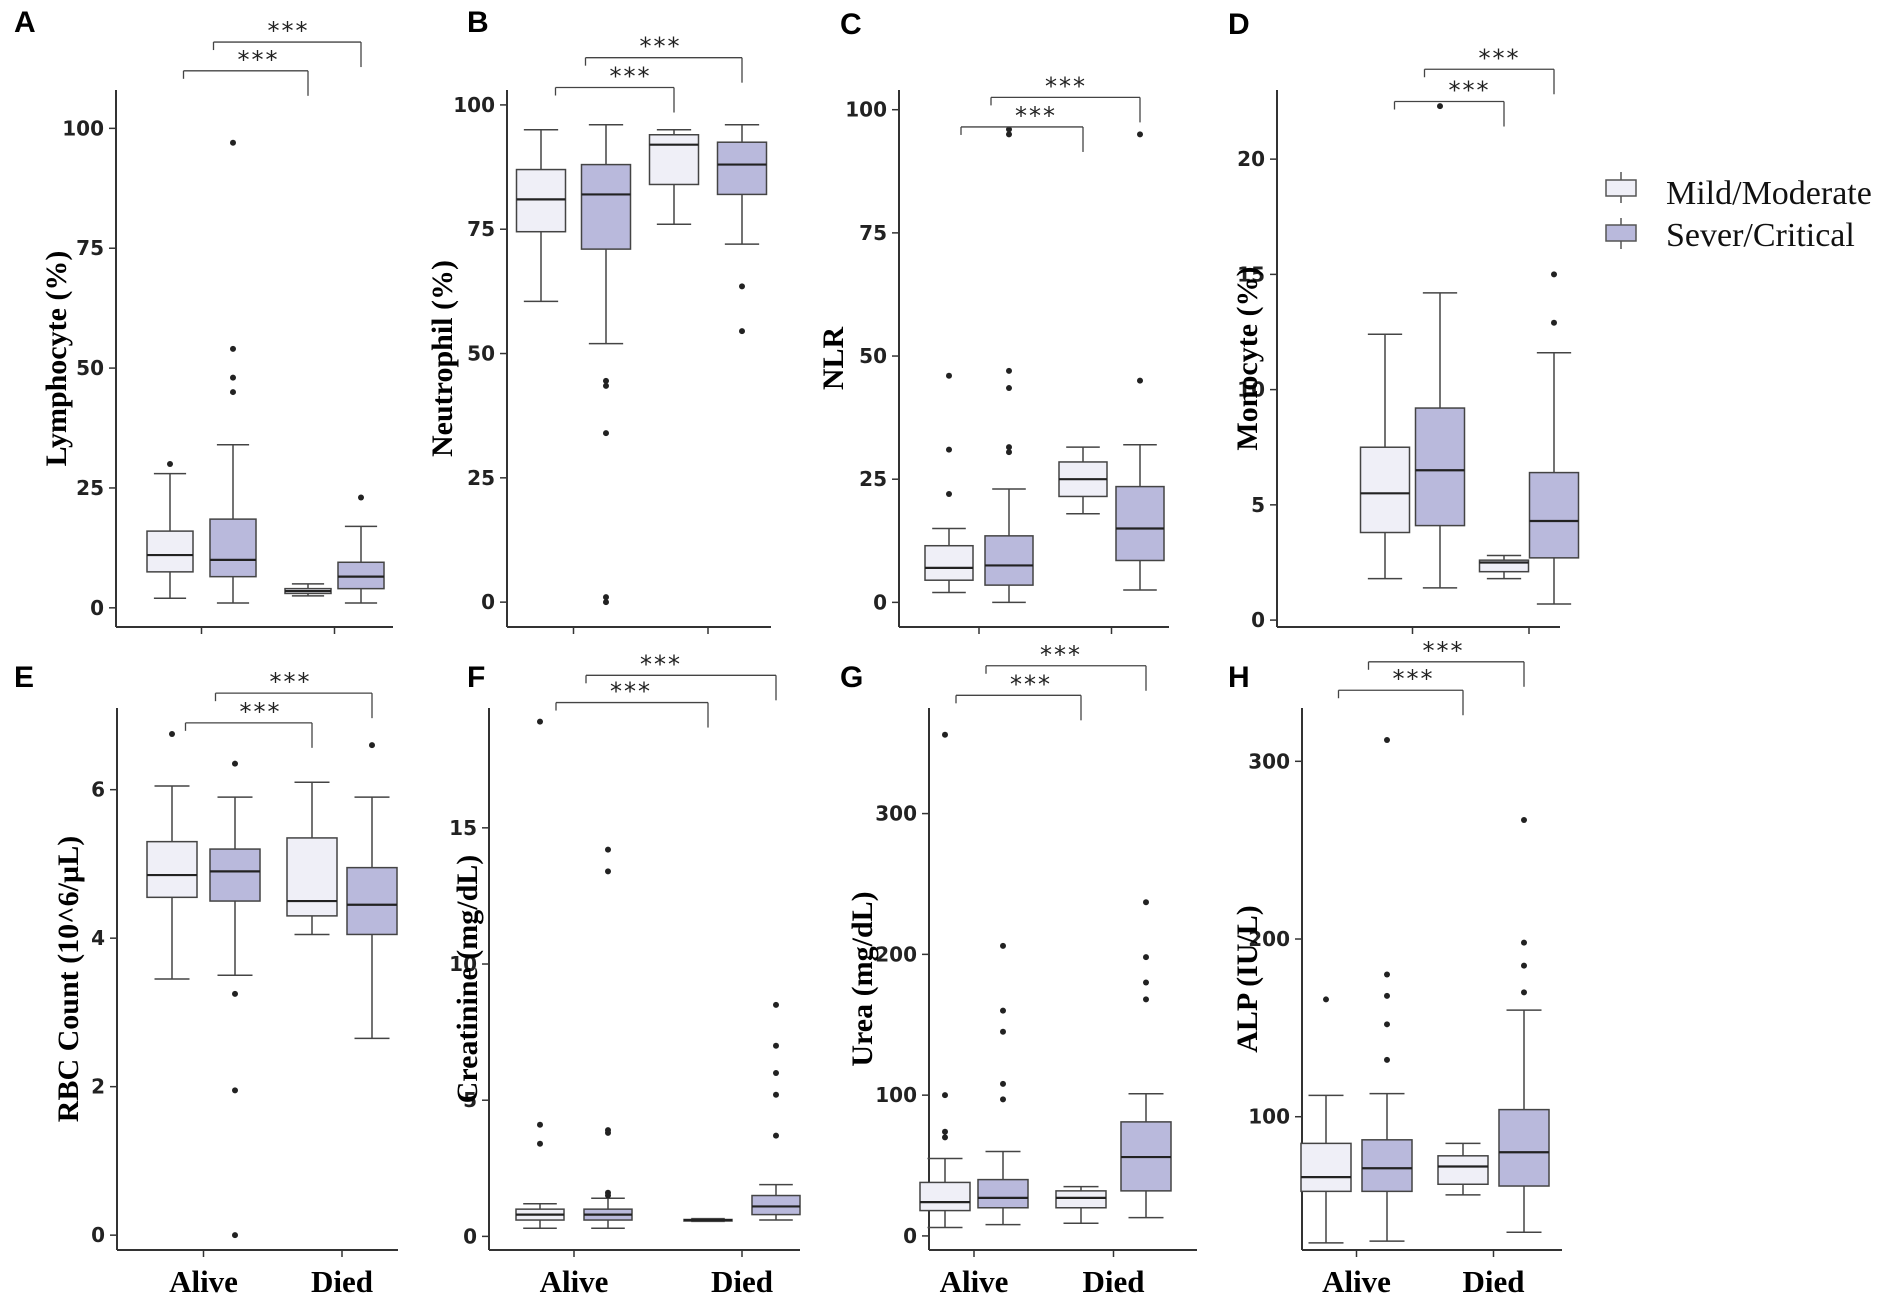  Describe the element at coordinates (1621, 188) in the screenshot. I see `legend-swatch-mild-moderate` at that location.